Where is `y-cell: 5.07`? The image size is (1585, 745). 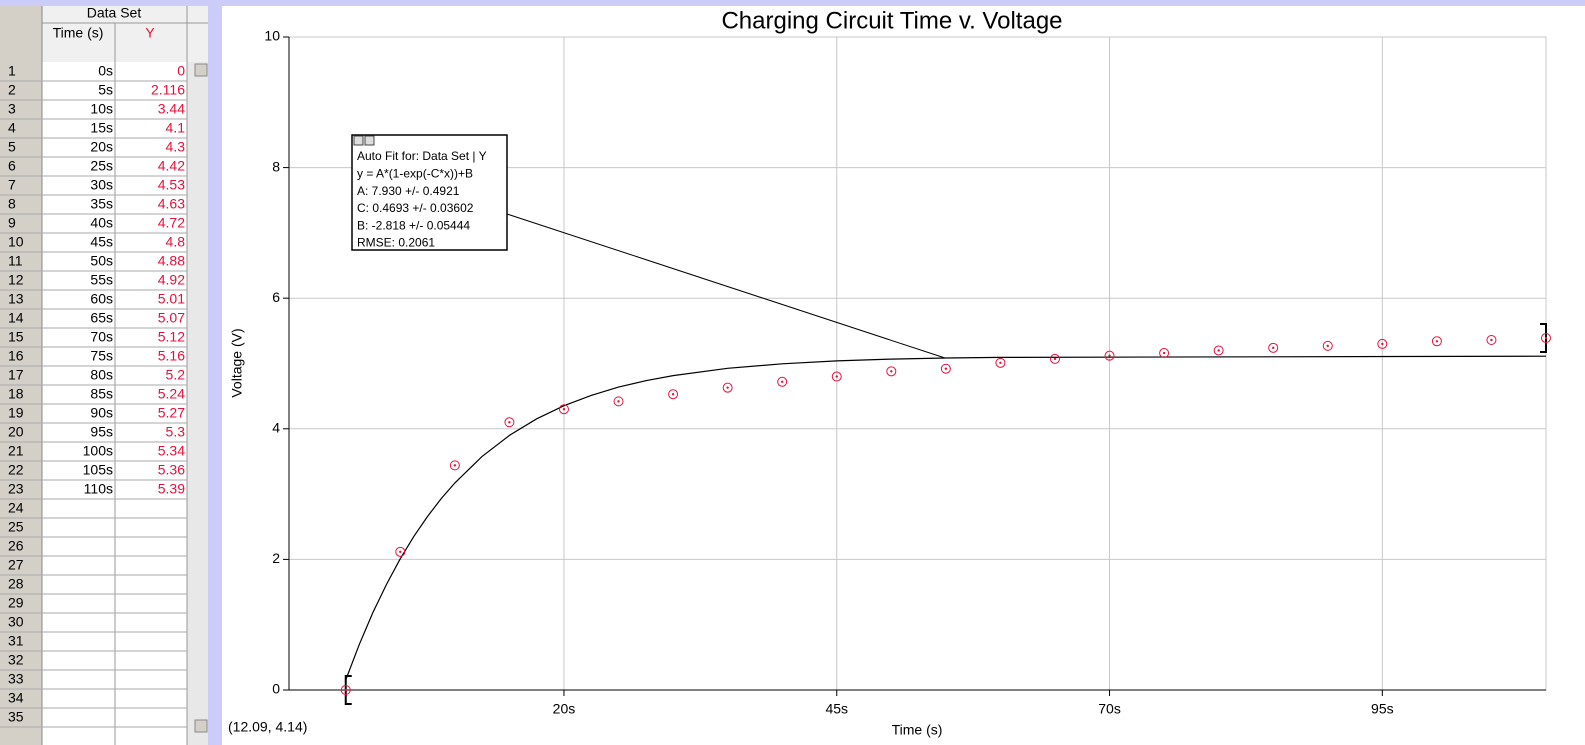
y-cell: 5.07 is located at coordinates (171, 318).